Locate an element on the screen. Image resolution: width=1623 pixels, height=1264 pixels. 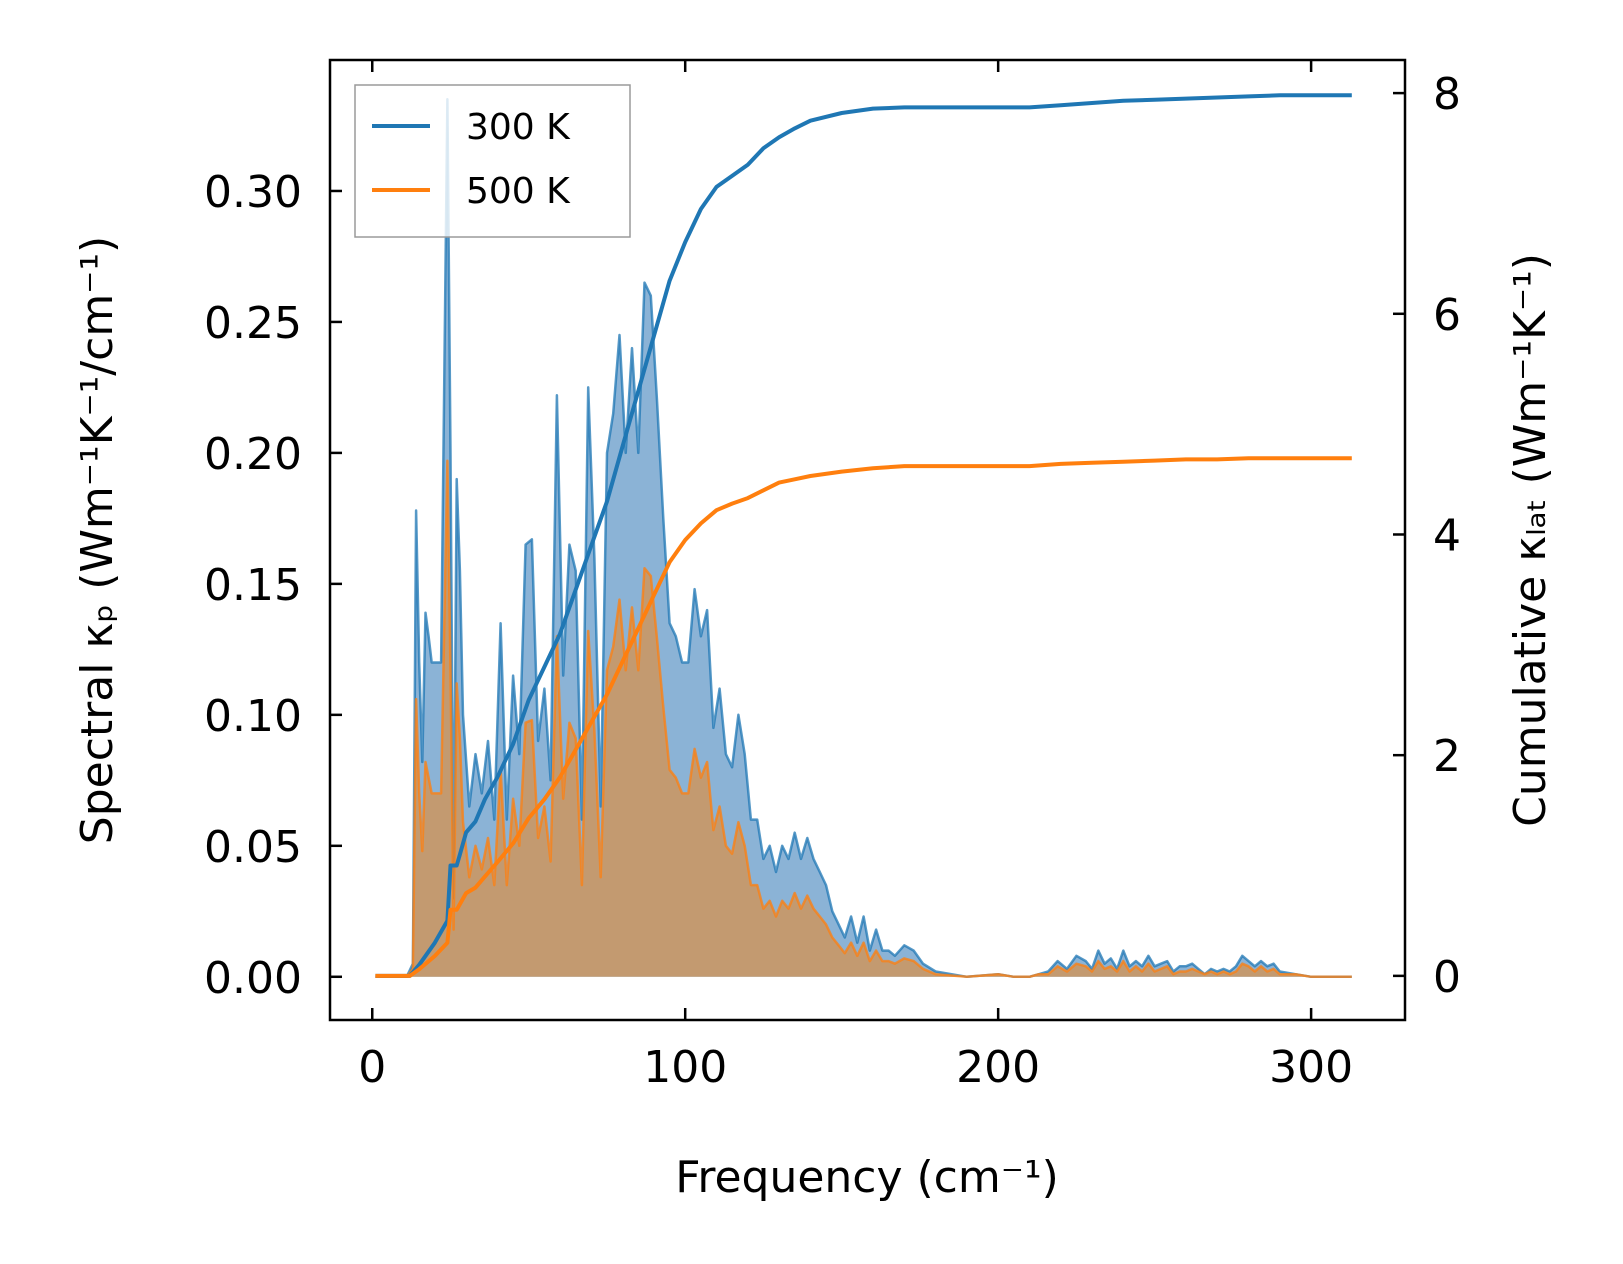
y-right-tick-label: 8 is located at coordinates (1447, 94).